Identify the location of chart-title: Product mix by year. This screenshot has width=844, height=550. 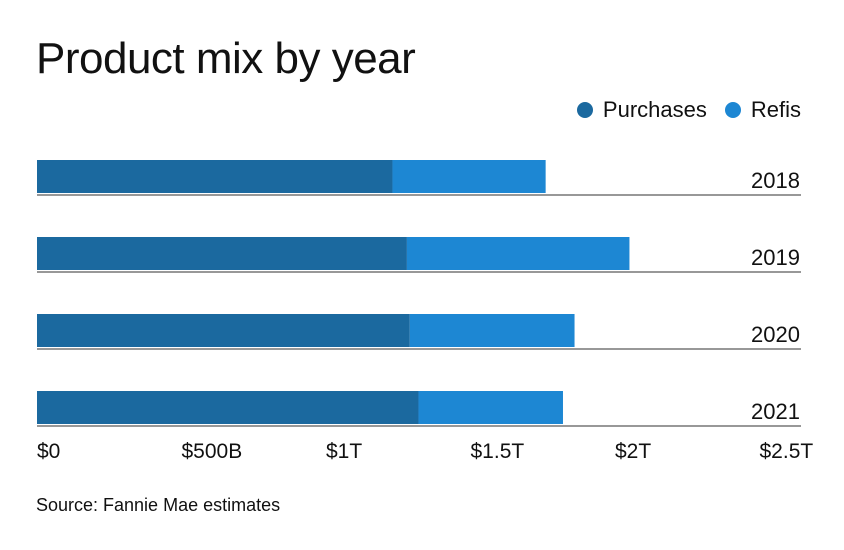
(226, 58).